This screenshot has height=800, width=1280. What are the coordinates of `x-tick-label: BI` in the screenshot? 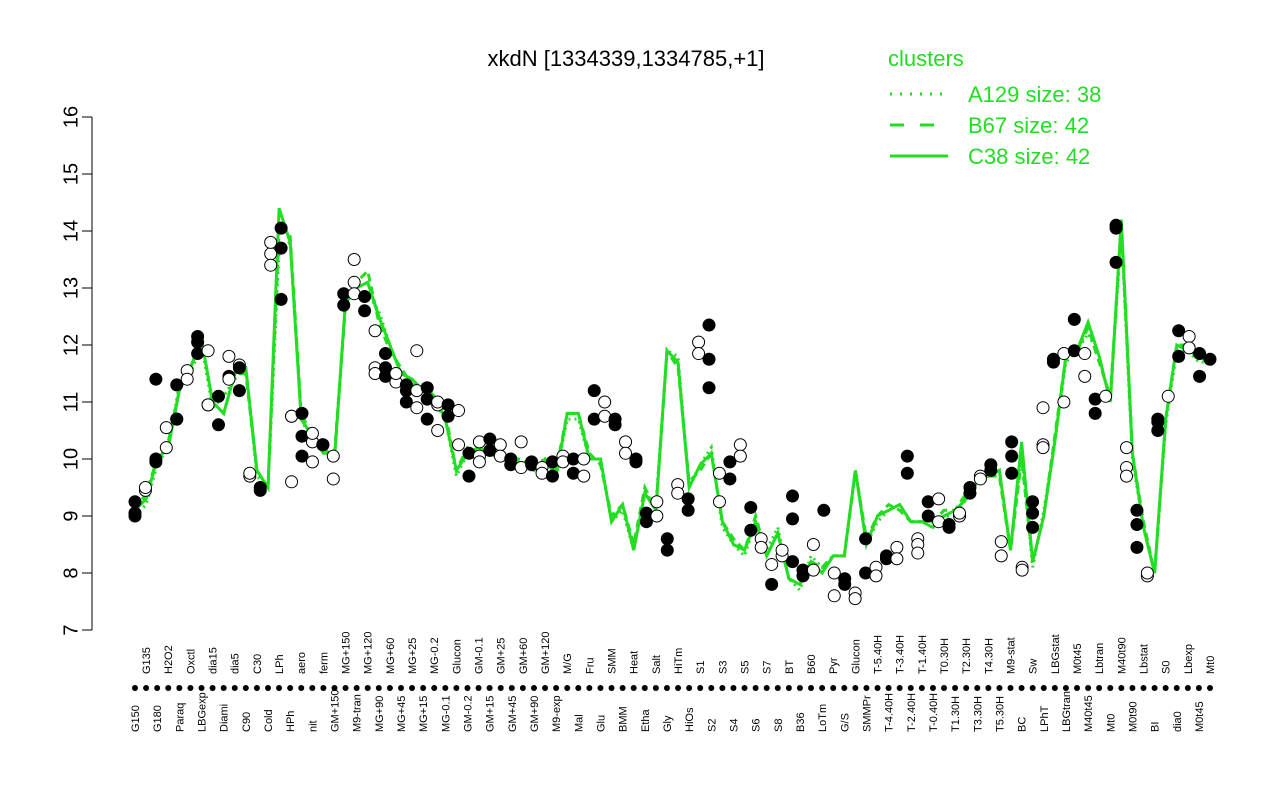 It's located at (1156, 727).